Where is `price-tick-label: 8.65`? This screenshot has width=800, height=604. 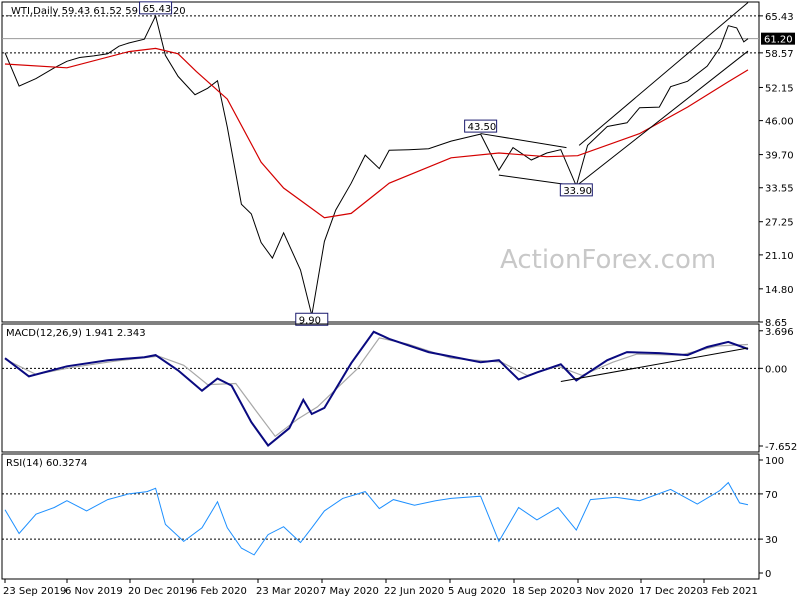
price-tick-label: 8.65 is located at coordinates (776, 323).